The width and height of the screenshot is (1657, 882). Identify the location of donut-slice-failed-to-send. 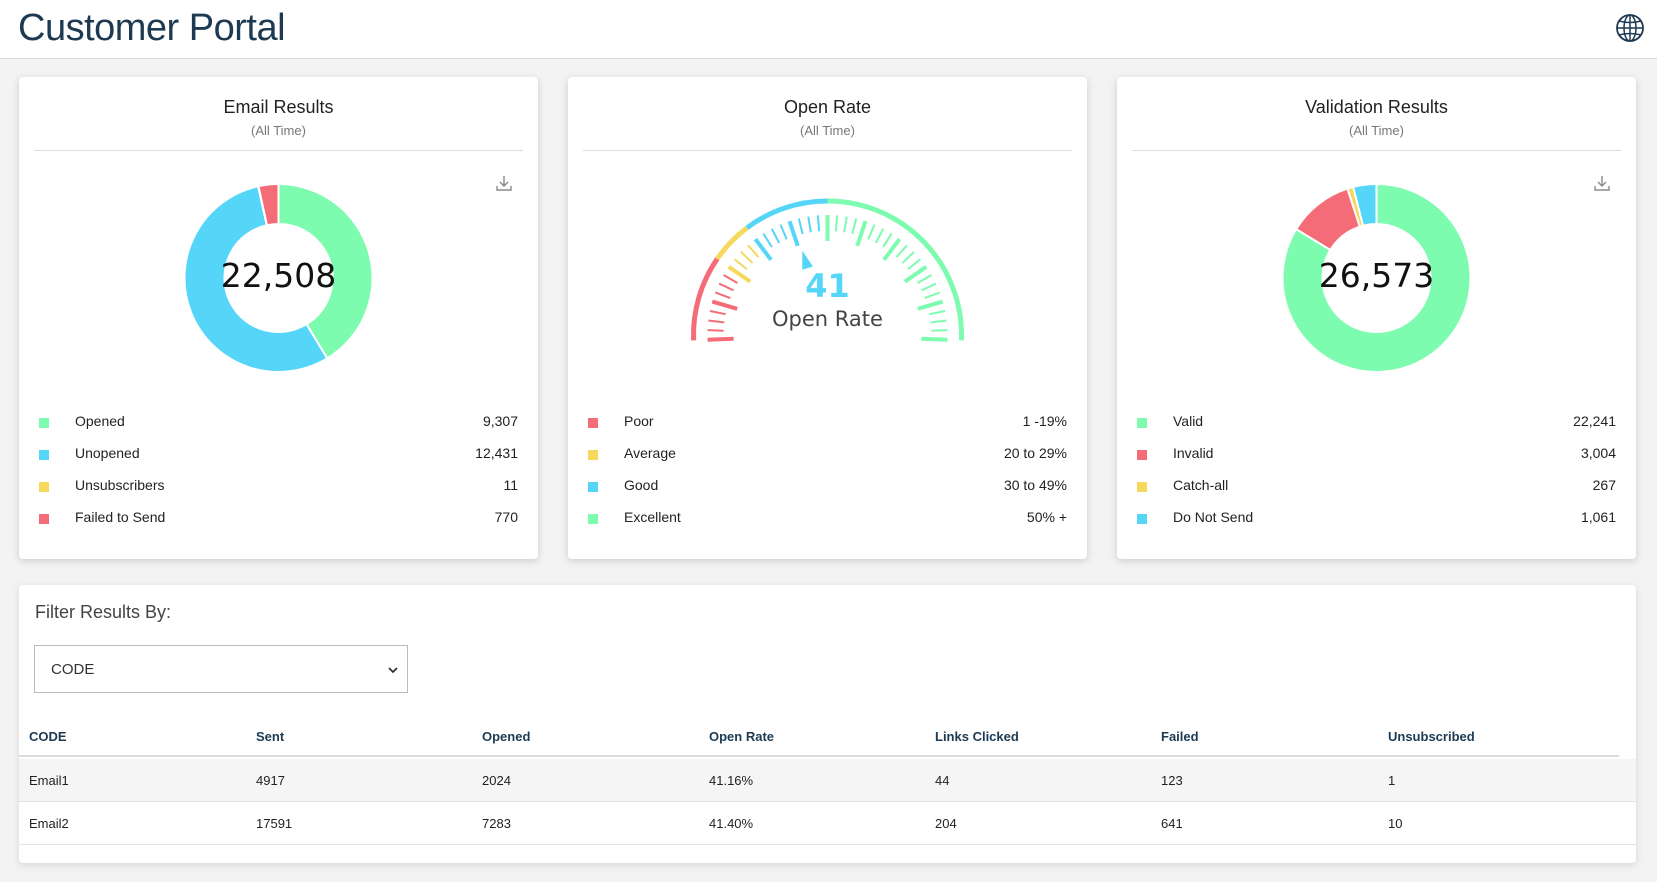
(268, 204).